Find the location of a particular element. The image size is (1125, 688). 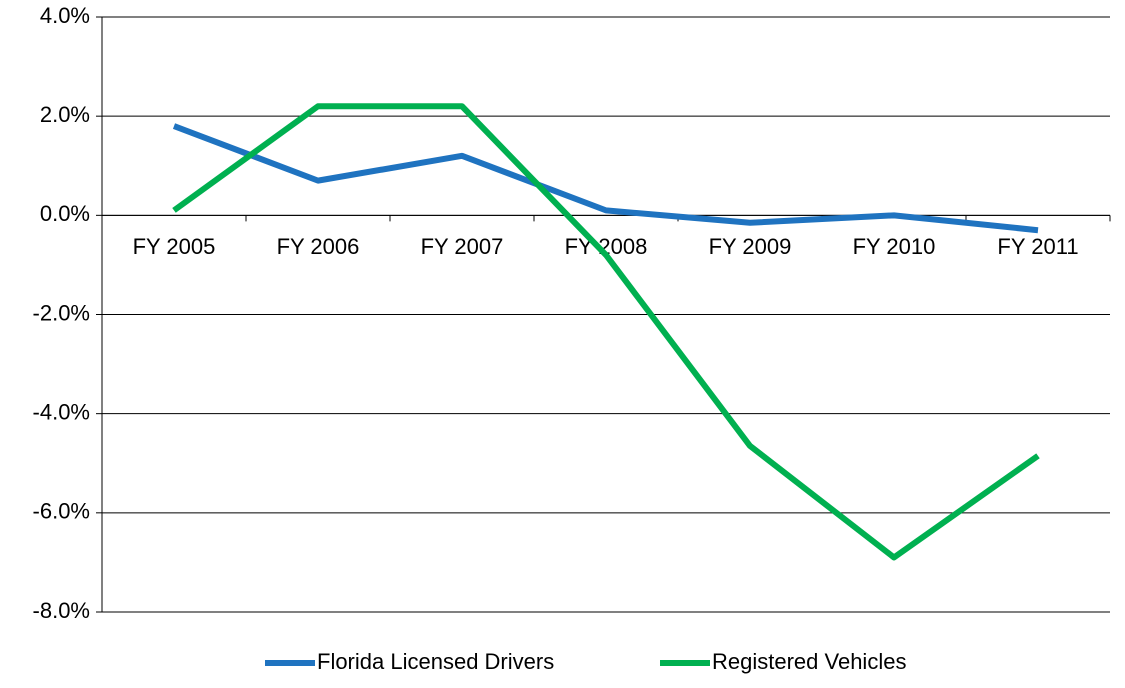

y-tick-label: -6.0% is located at coordinates (61, 511).